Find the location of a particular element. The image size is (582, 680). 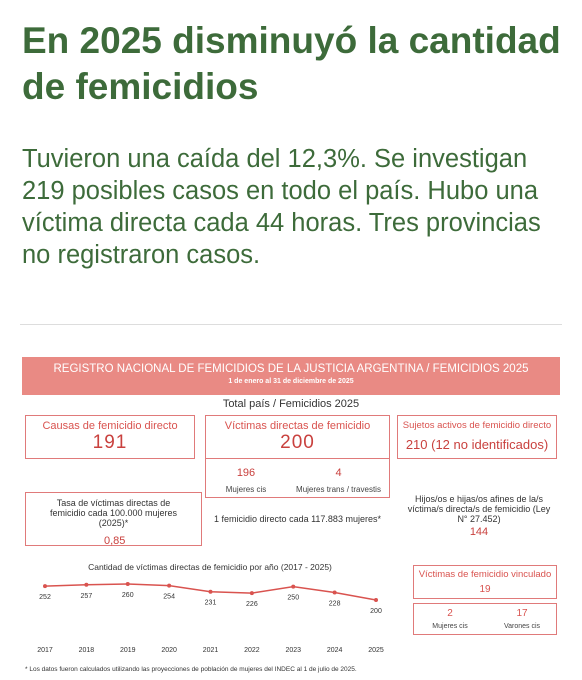

x-tick-label: 2025 is located at coordinates (376, 650).